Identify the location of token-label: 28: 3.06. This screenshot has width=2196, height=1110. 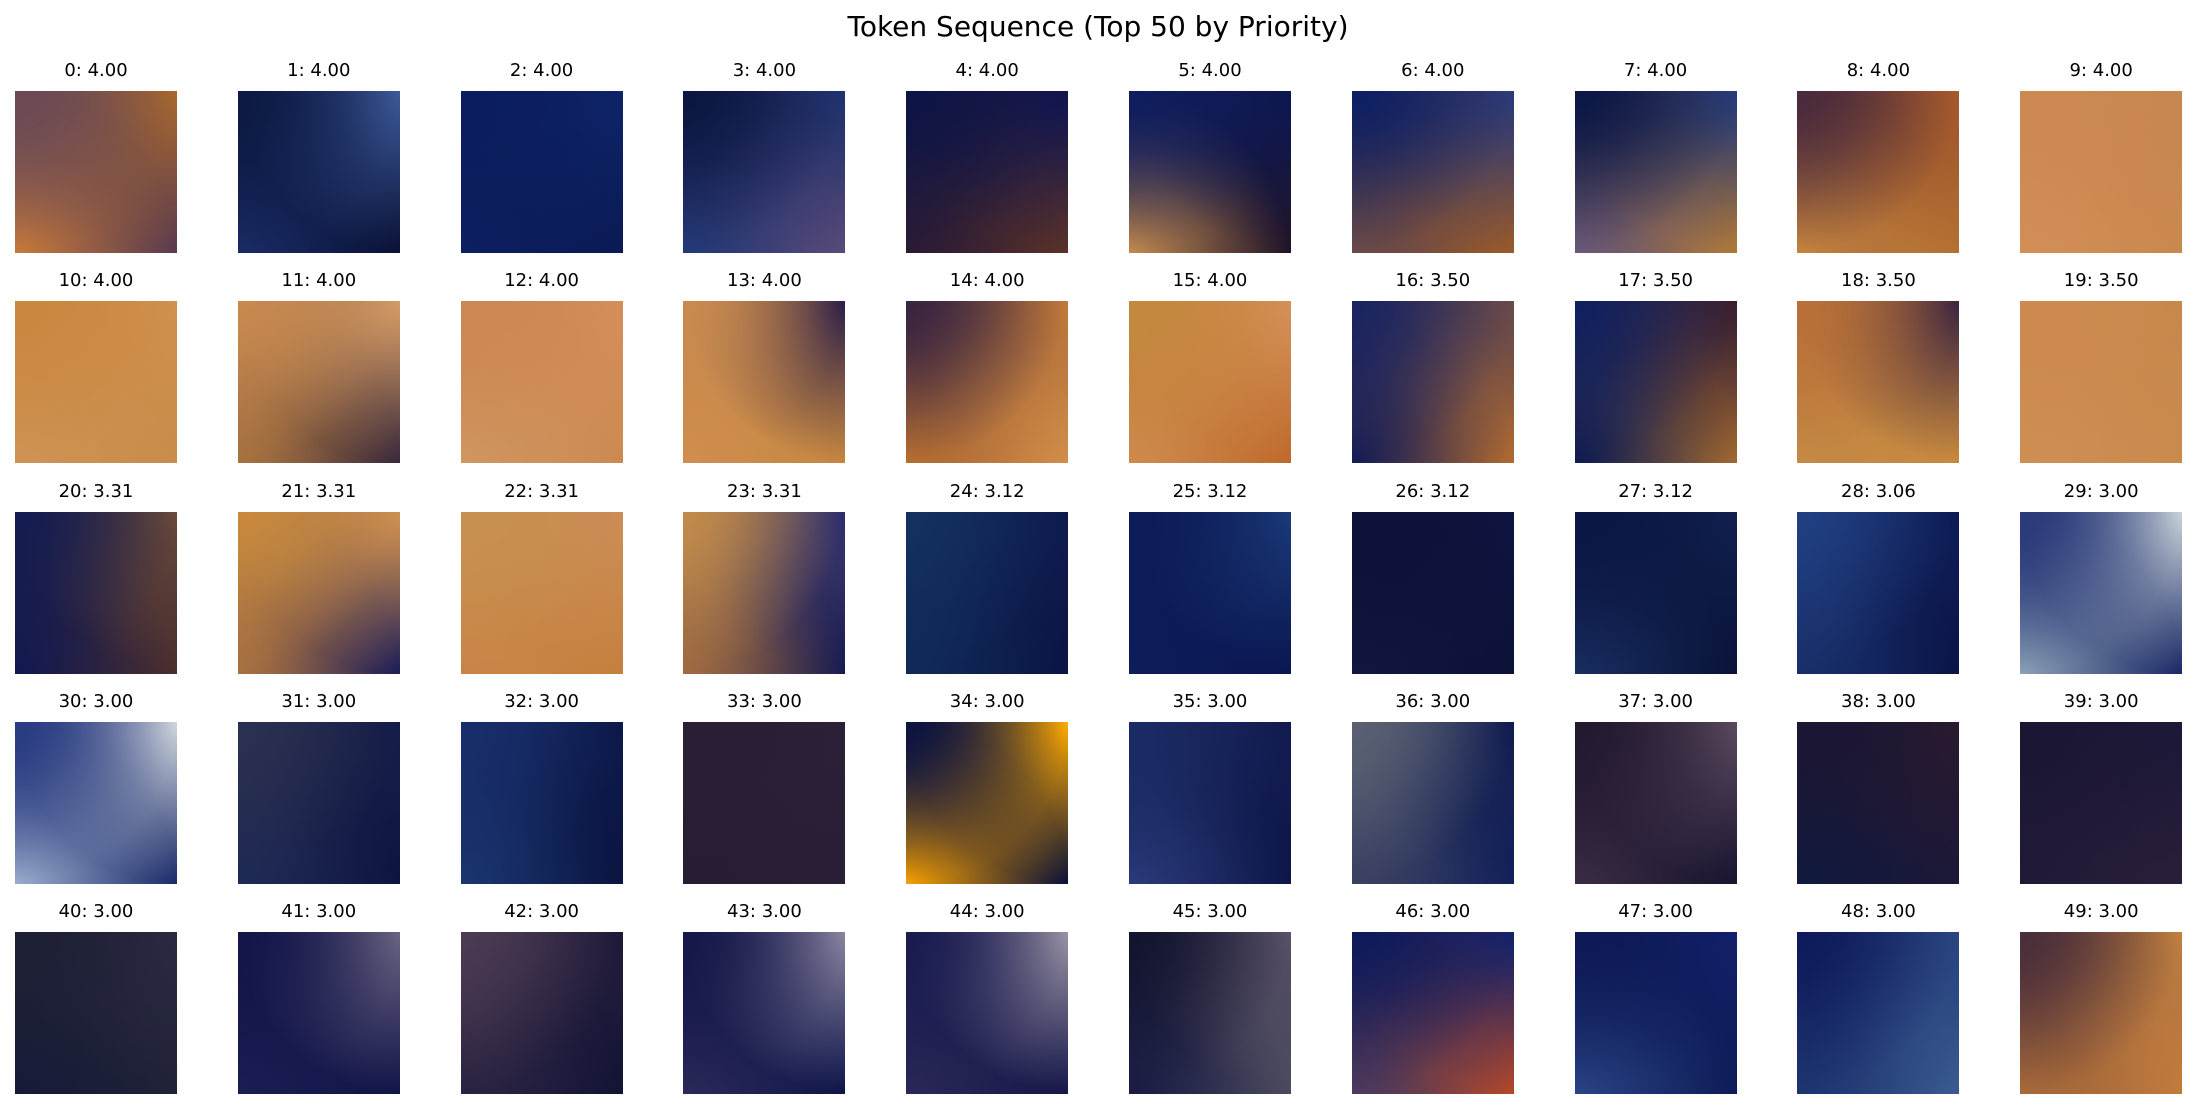
(1878, 491).